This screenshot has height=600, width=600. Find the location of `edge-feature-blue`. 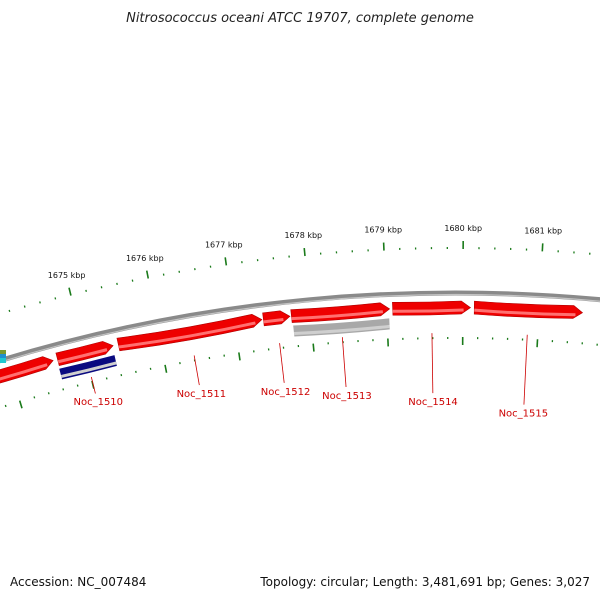

edge-feature-blue is located at coordinates (3, 356).